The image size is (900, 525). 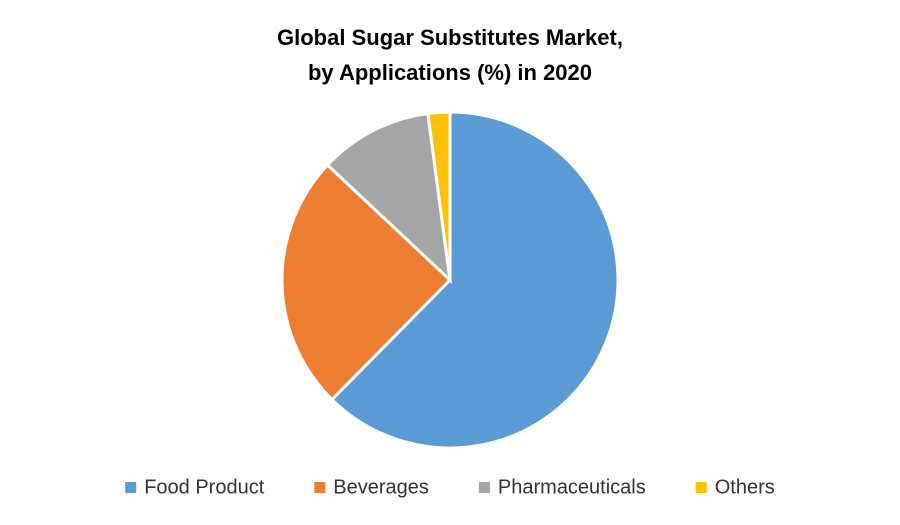 I want to click on legend-text: Pharmaceuticals, so click(x=572, y=487).